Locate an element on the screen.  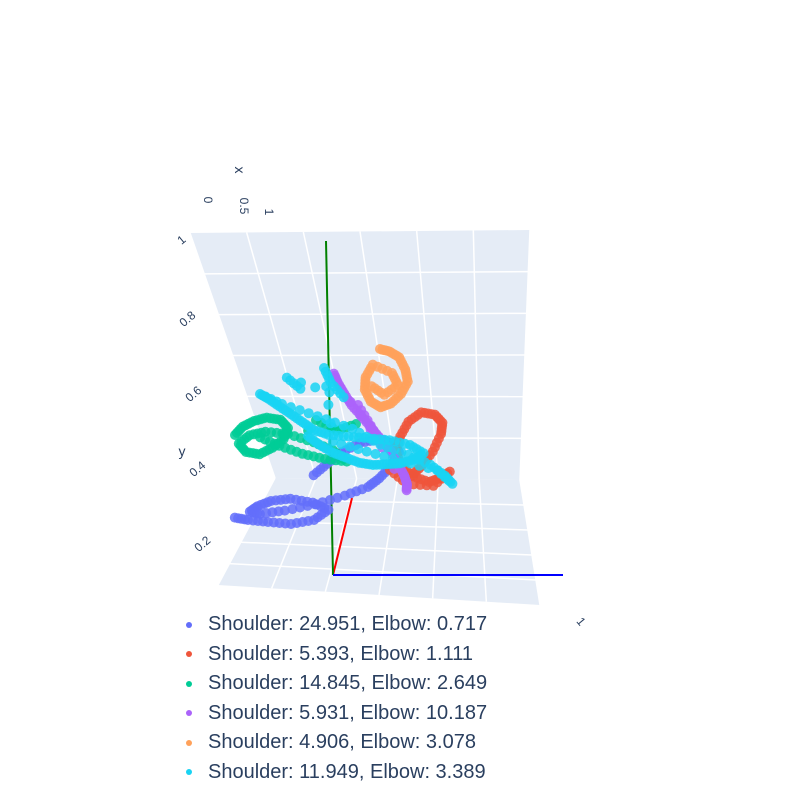
legend-item: Shoulder: 4.906, Elbow: 3.078 is located at coordinates (333, 743).